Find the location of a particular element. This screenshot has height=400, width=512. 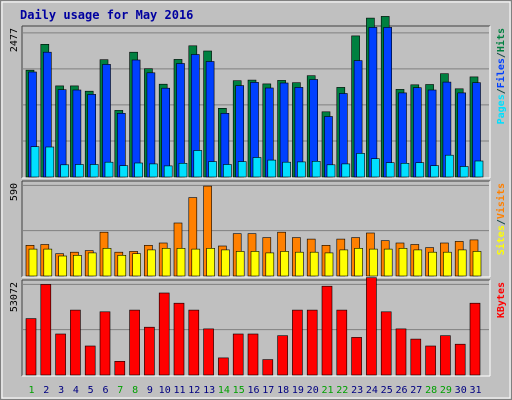

legend-entry: / is located at coordinates (501, 91).